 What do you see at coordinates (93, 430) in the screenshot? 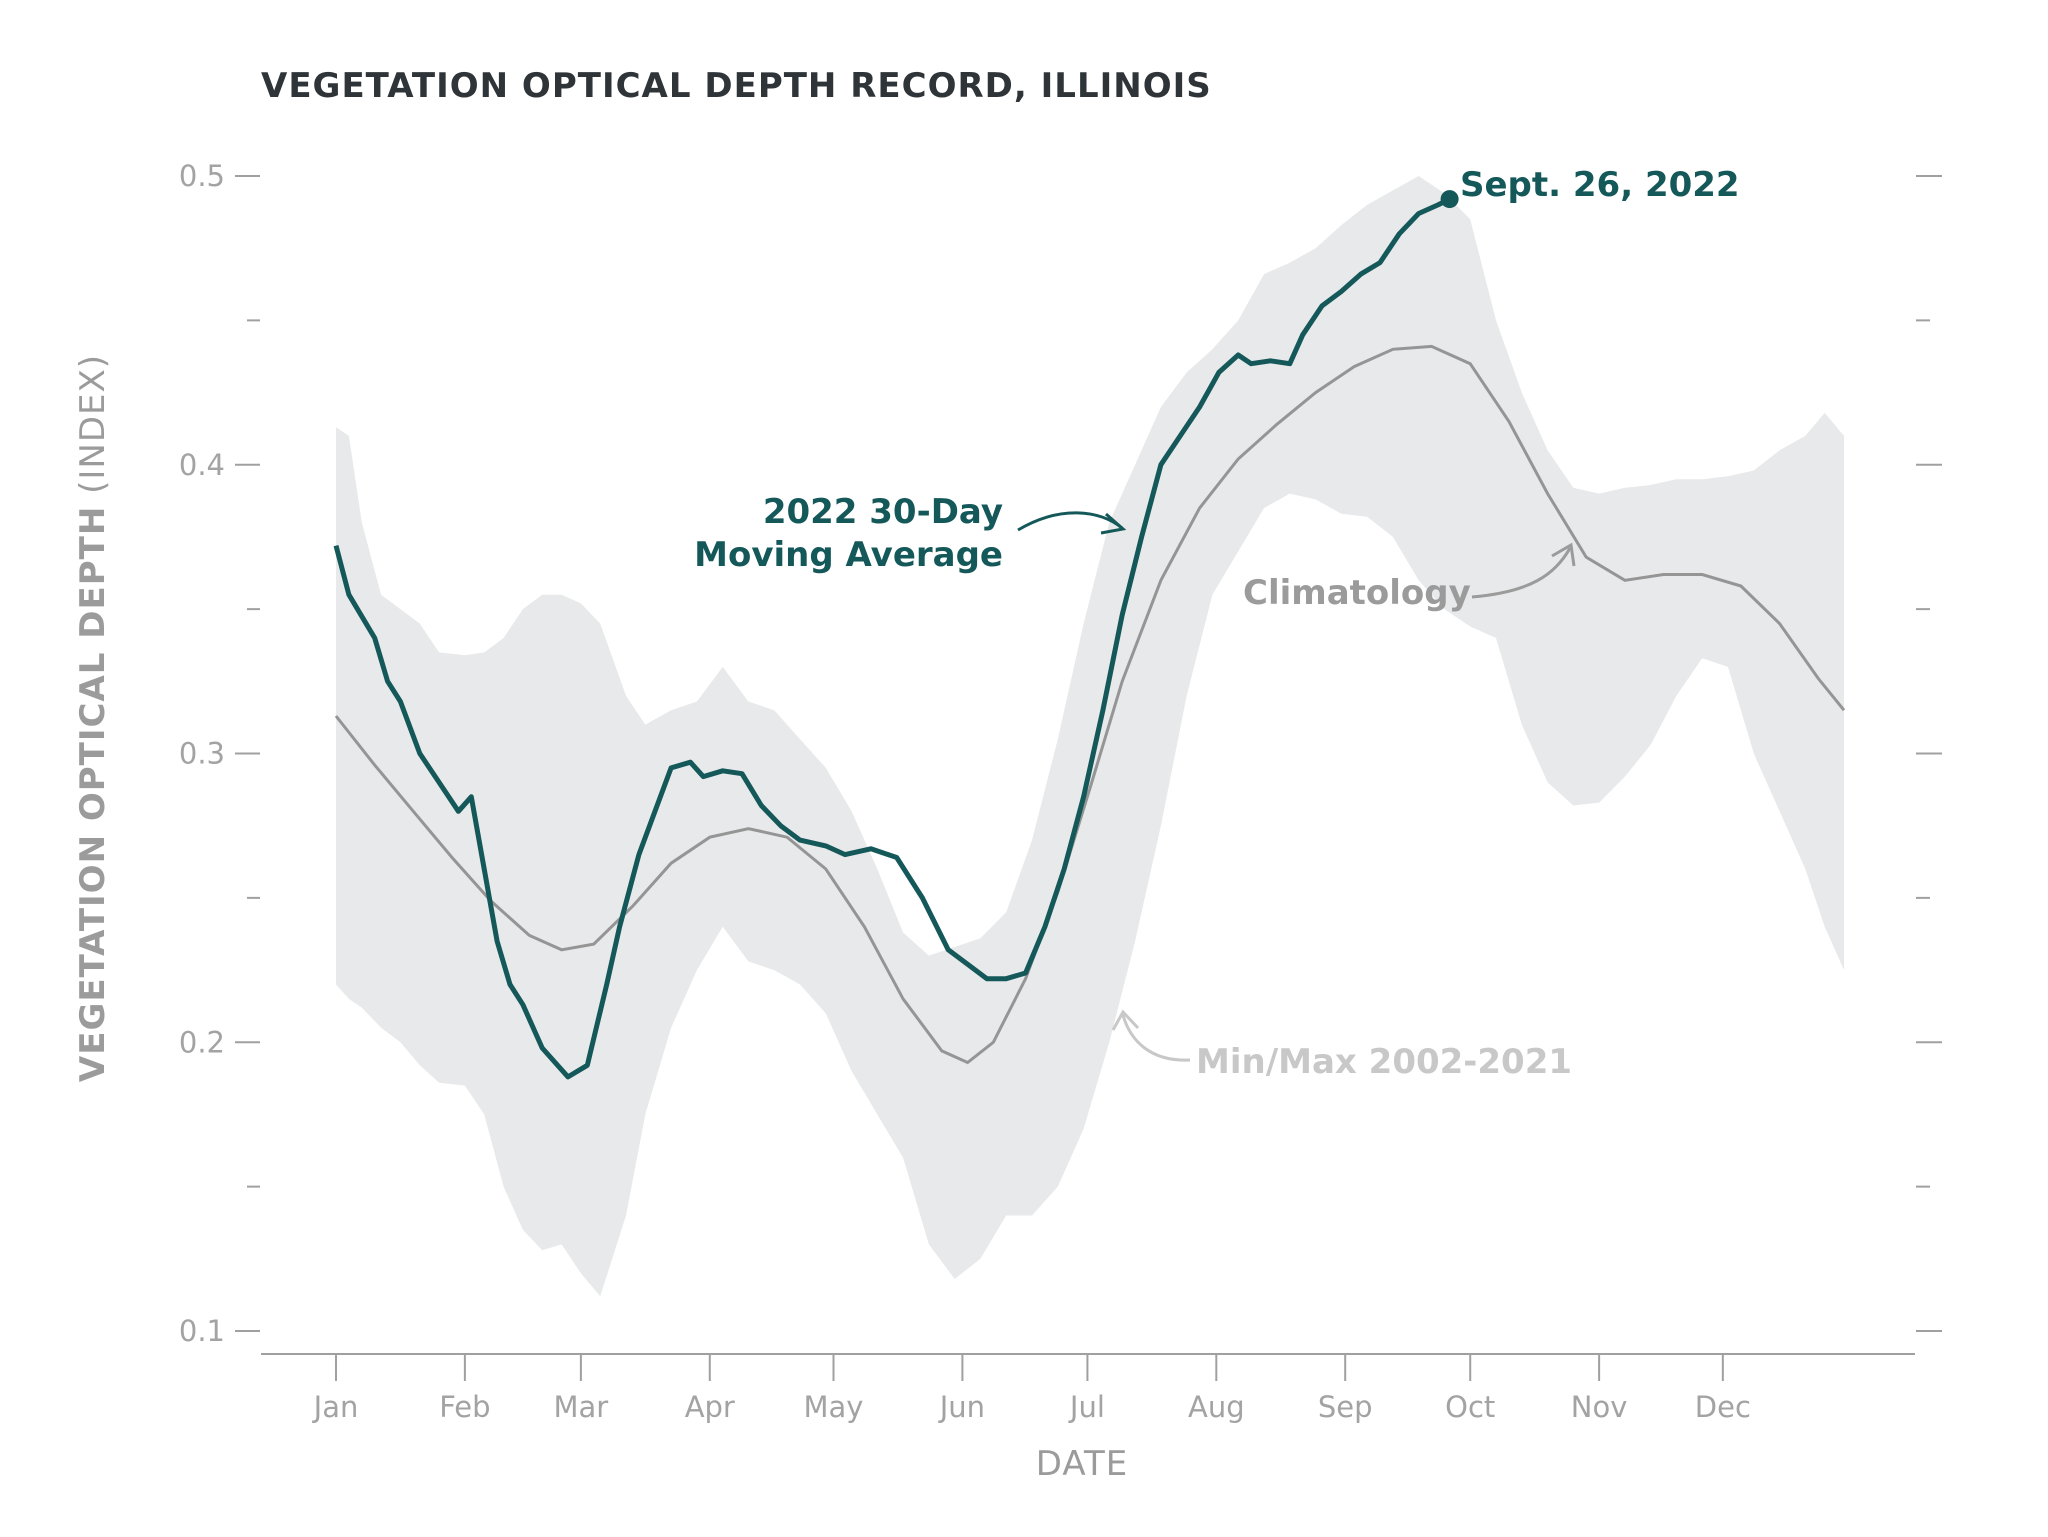
I see `y-axis-title-suffix: (INDEX)` at bounding box center [93, 430].